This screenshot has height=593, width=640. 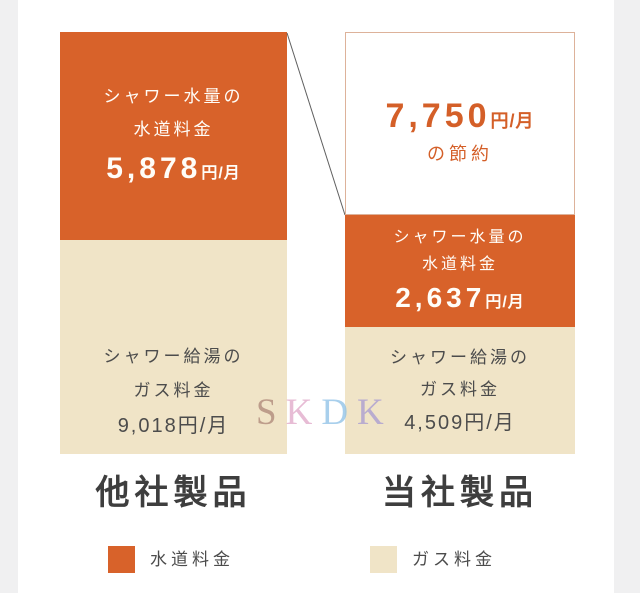 What do you see at coordinates (383, 559) in the screenshot?
I see `legend-gas-swatch` at bounding box center [383, 559].